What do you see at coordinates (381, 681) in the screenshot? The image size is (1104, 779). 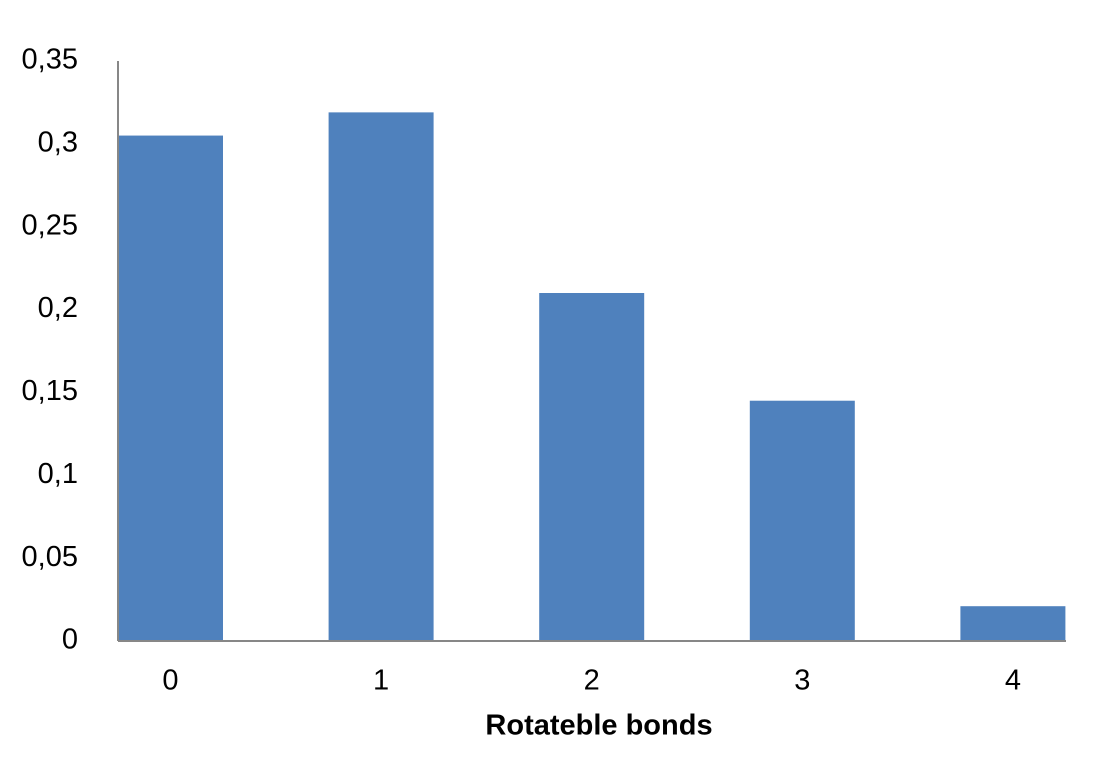 I see `x-tick-label: 1` at bounding box center [381, 681].